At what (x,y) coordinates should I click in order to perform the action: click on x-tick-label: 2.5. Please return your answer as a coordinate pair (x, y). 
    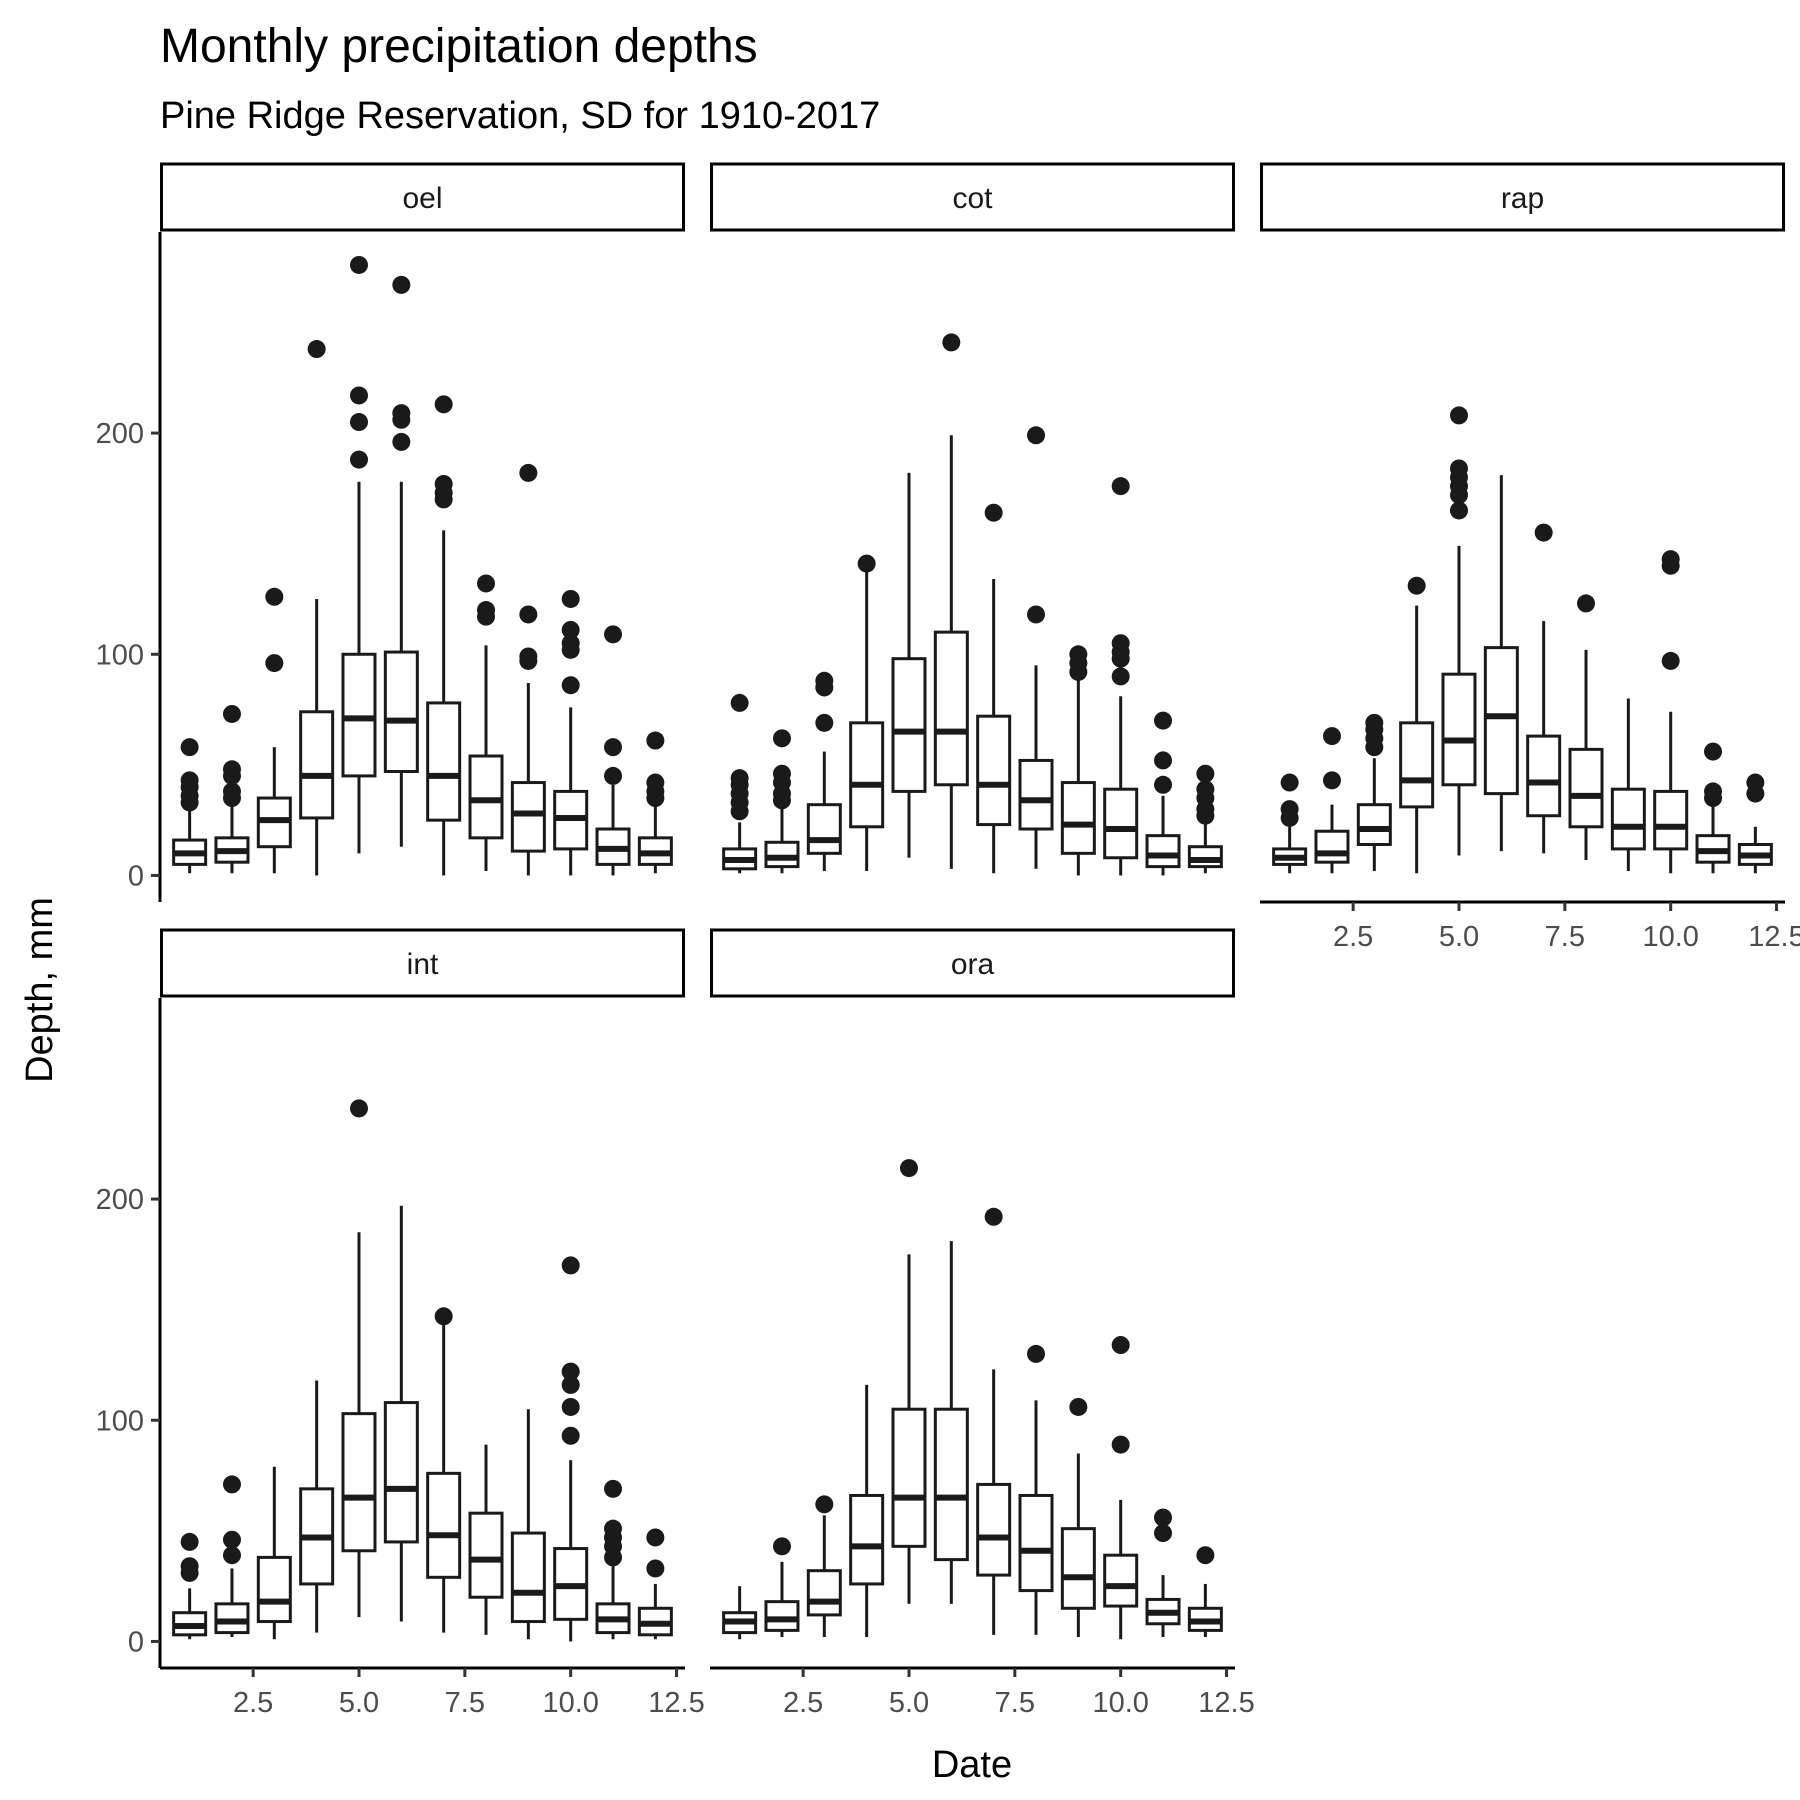
    Looking at the image, I should click on (1353, 937).